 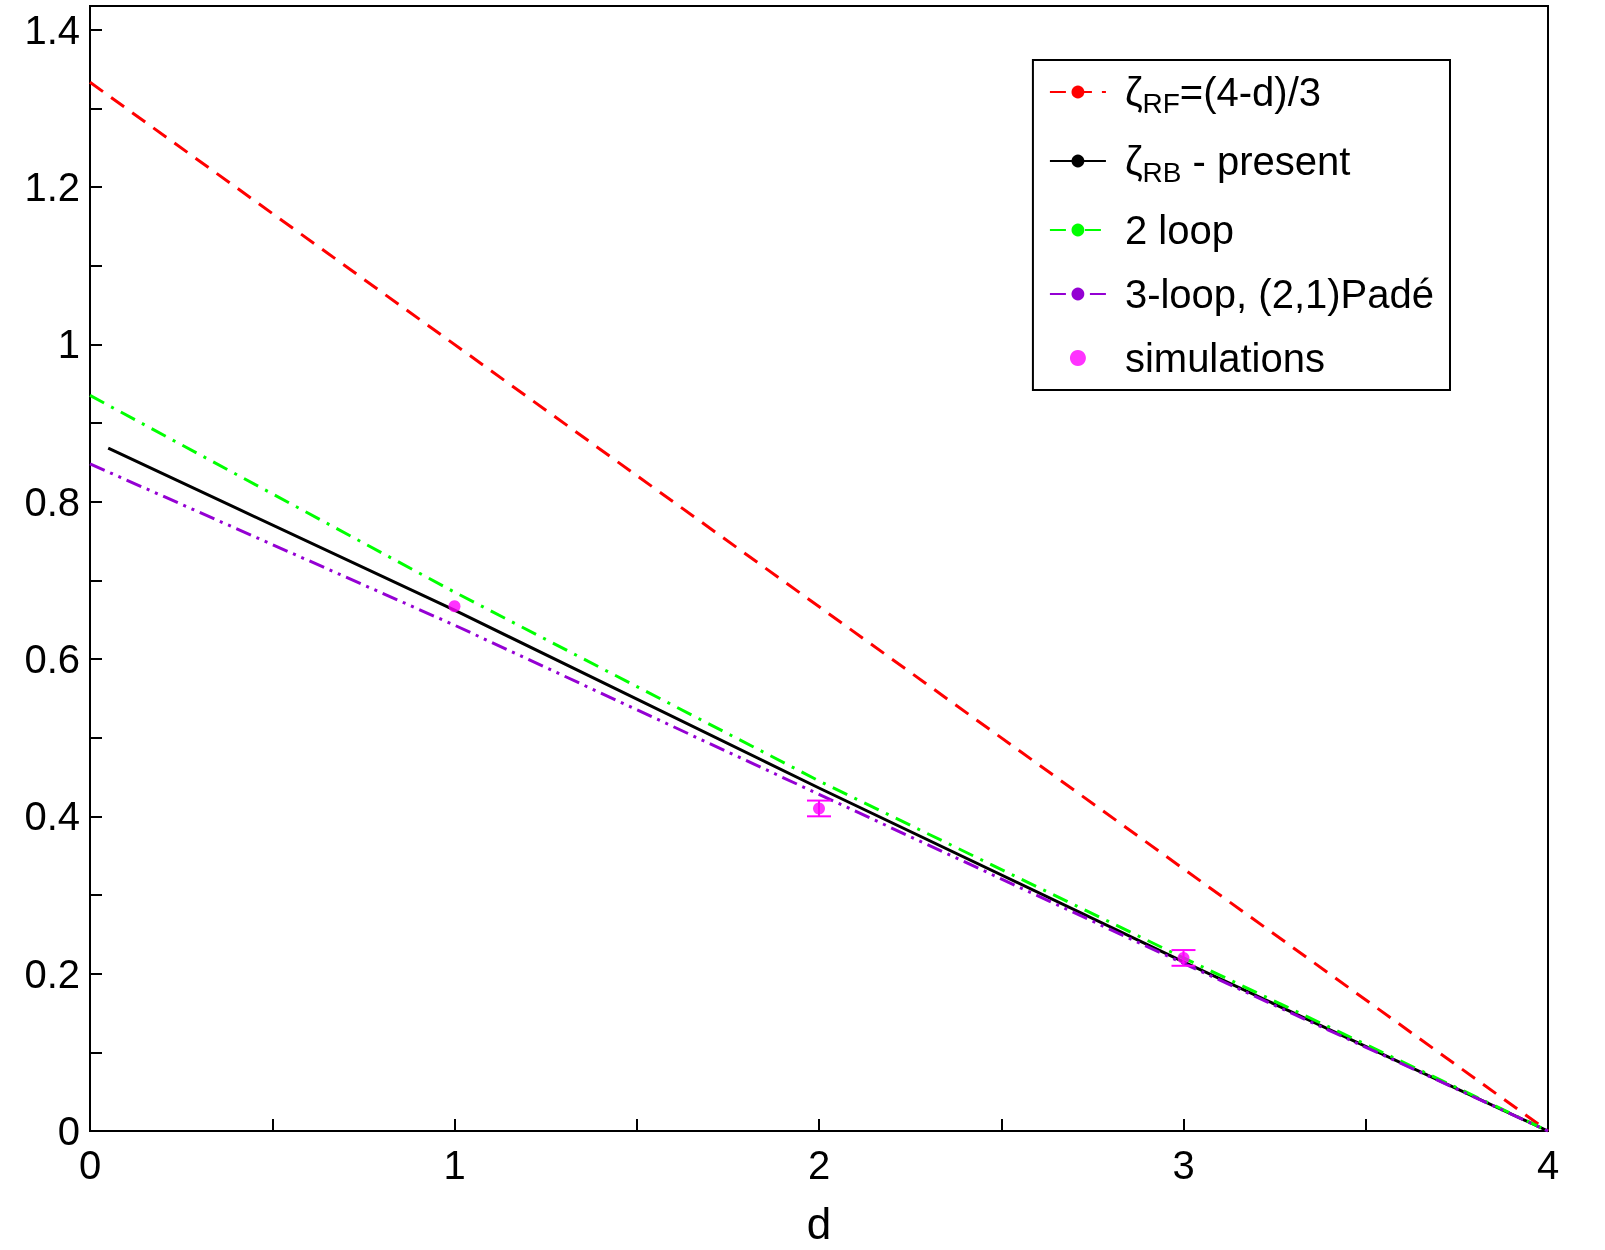 I want to click on x-tick-label: 1, so click(x=454, y=1165).